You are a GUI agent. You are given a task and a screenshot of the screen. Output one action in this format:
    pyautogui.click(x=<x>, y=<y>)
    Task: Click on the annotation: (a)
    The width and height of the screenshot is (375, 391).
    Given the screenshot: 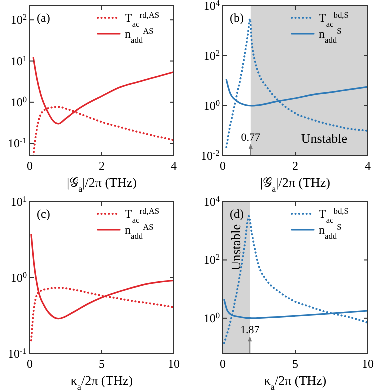 What is the action you would take?
    pyautogui.click(x=43, y=18)
    